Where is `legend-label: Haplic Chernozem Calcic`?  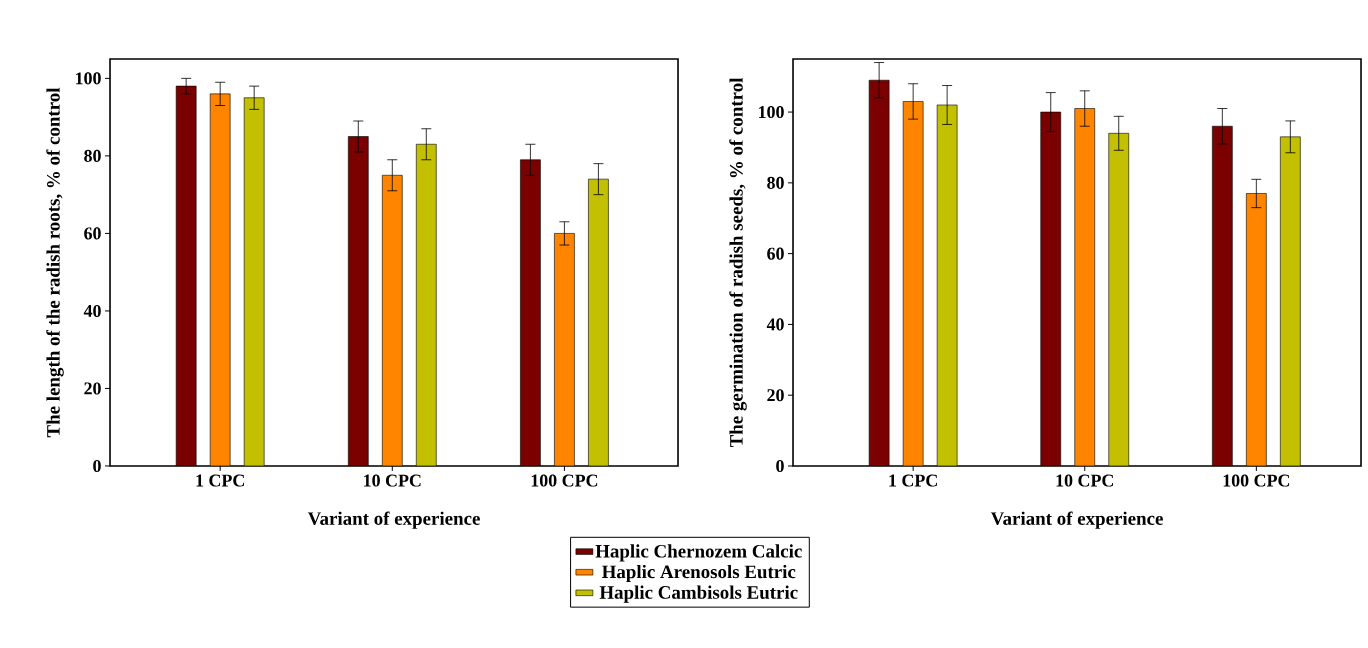
legend-label: Haplic Chernozem Calcic is located at coordinates (698, 553).